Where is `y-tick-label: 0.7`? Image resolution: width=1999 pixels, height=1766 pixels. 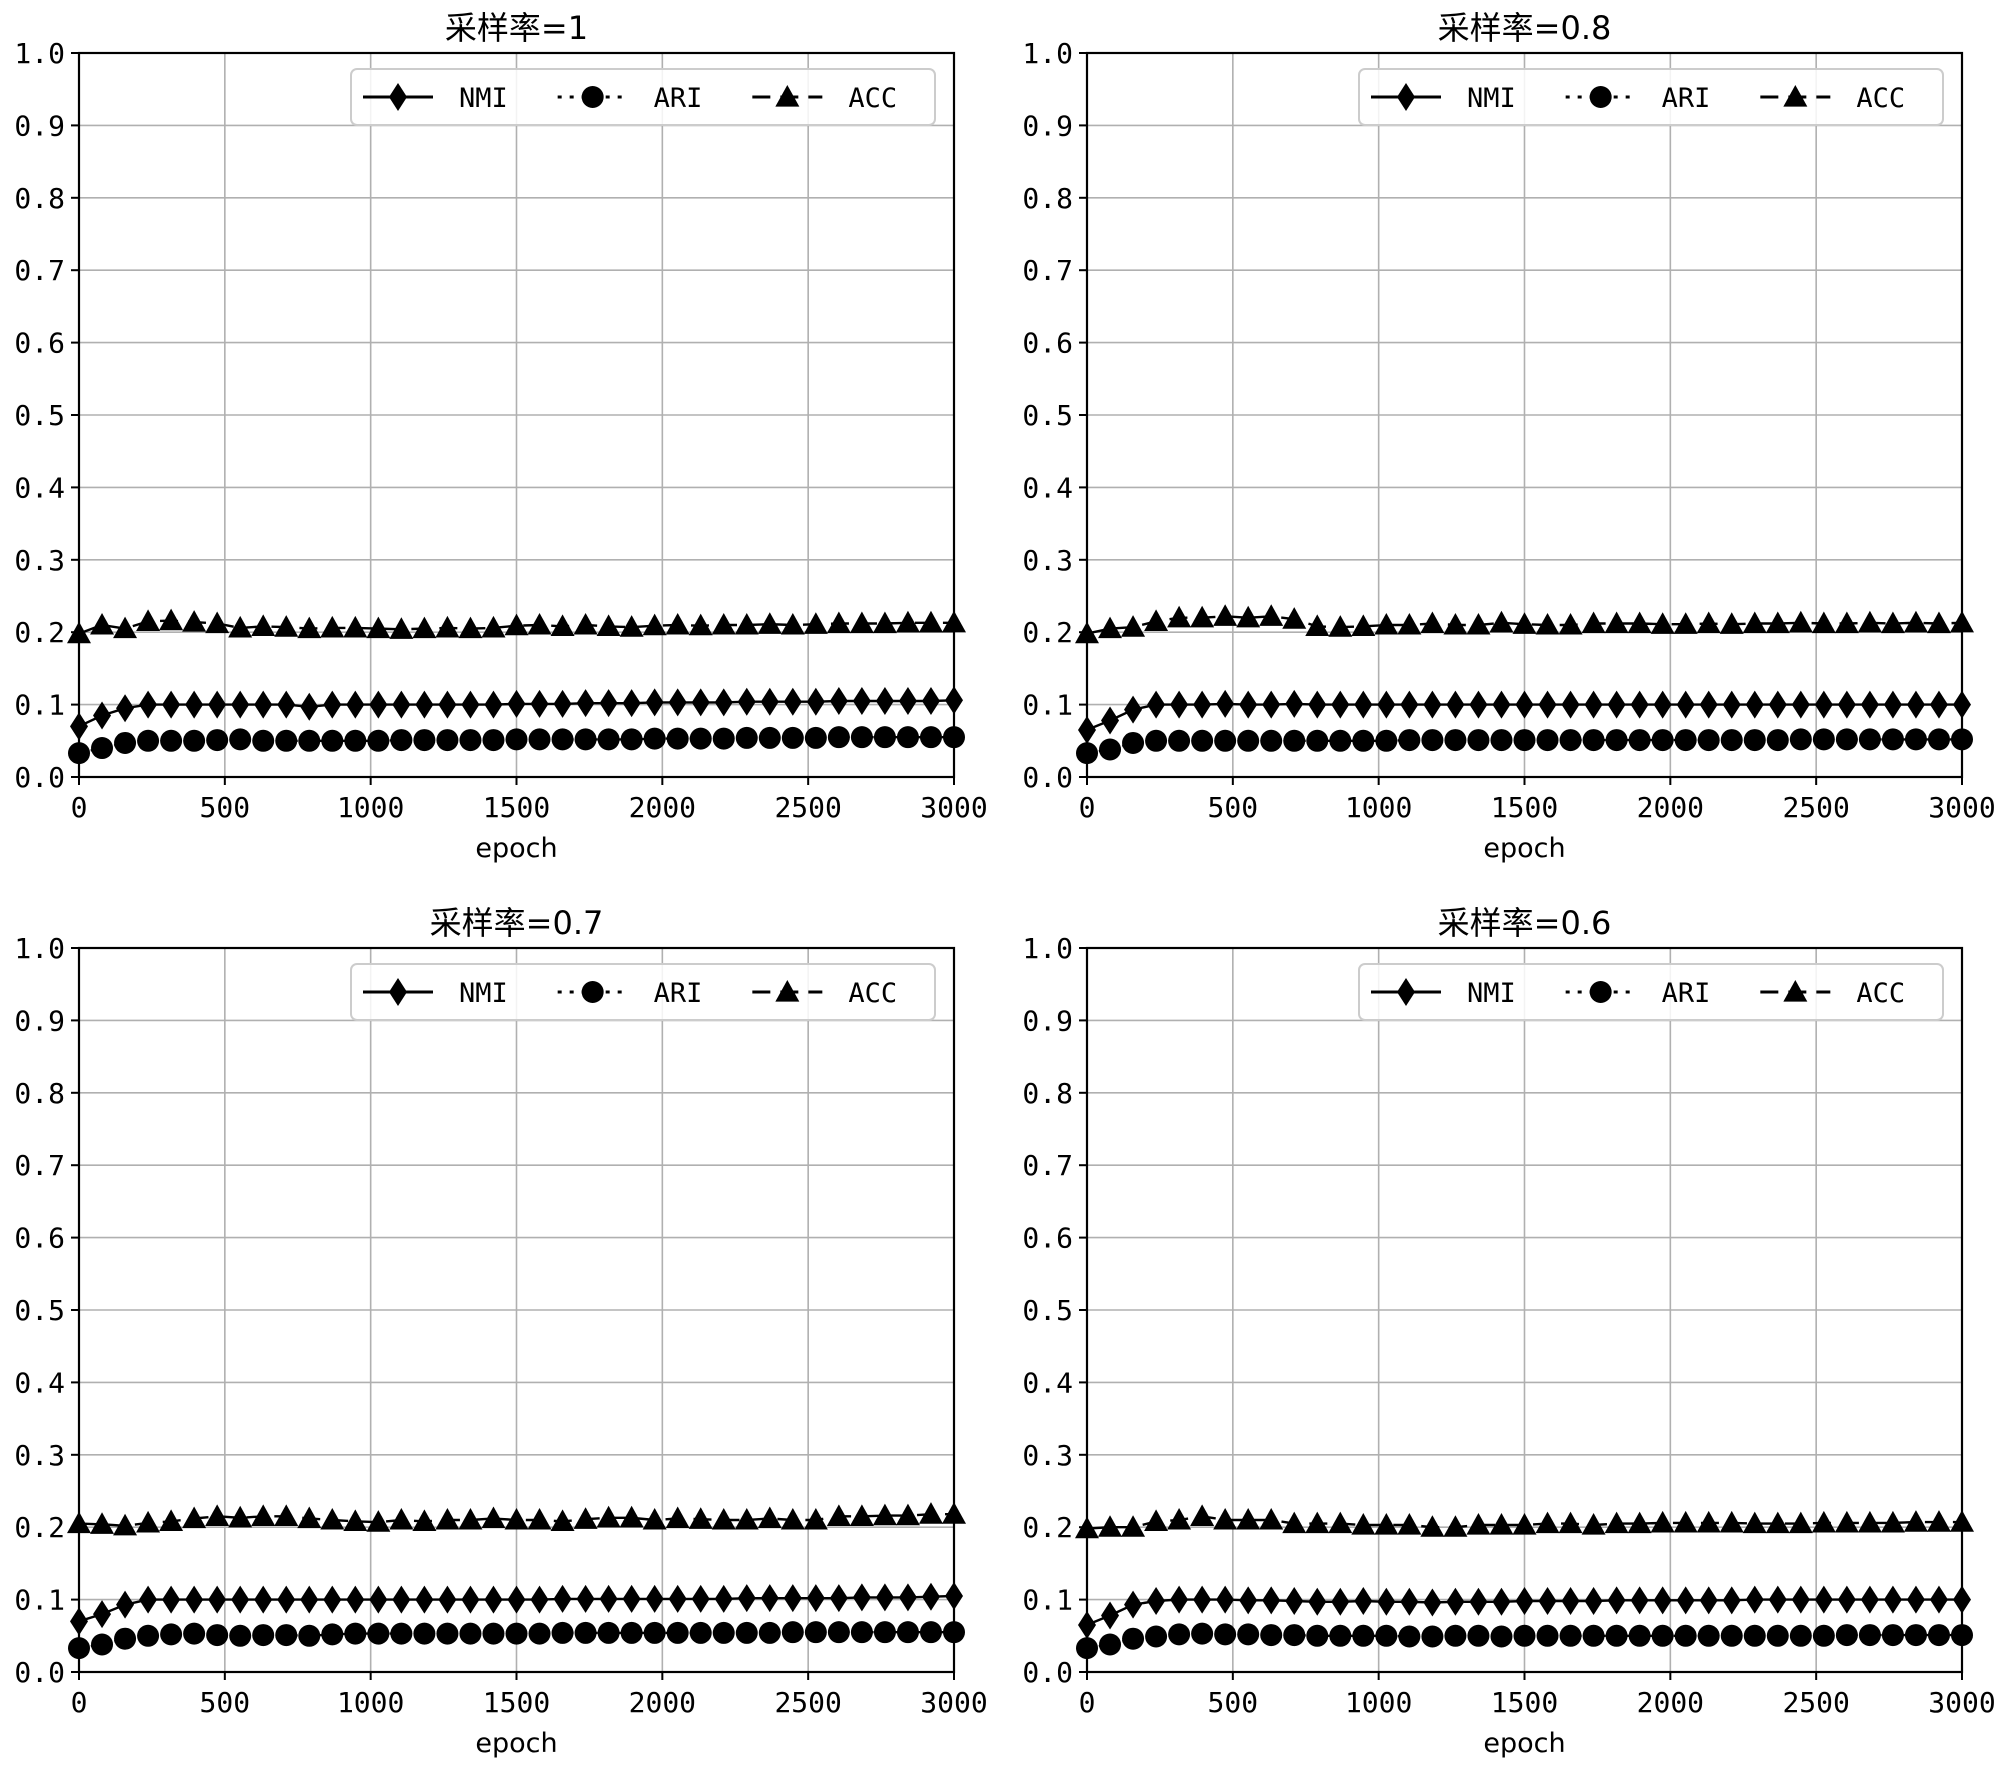 y-tick-label: 0.7 is located at coordinates (39, 270).